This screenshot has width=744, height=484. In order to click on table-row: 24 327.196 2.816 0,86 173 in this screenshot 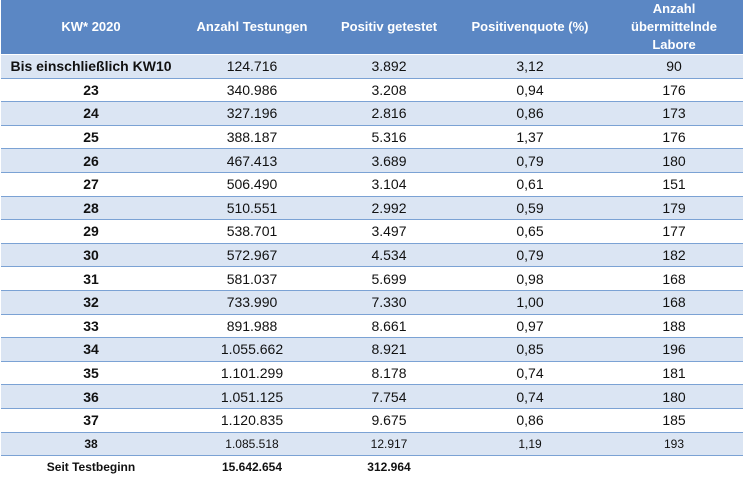, I will do `click(372, 113)`.